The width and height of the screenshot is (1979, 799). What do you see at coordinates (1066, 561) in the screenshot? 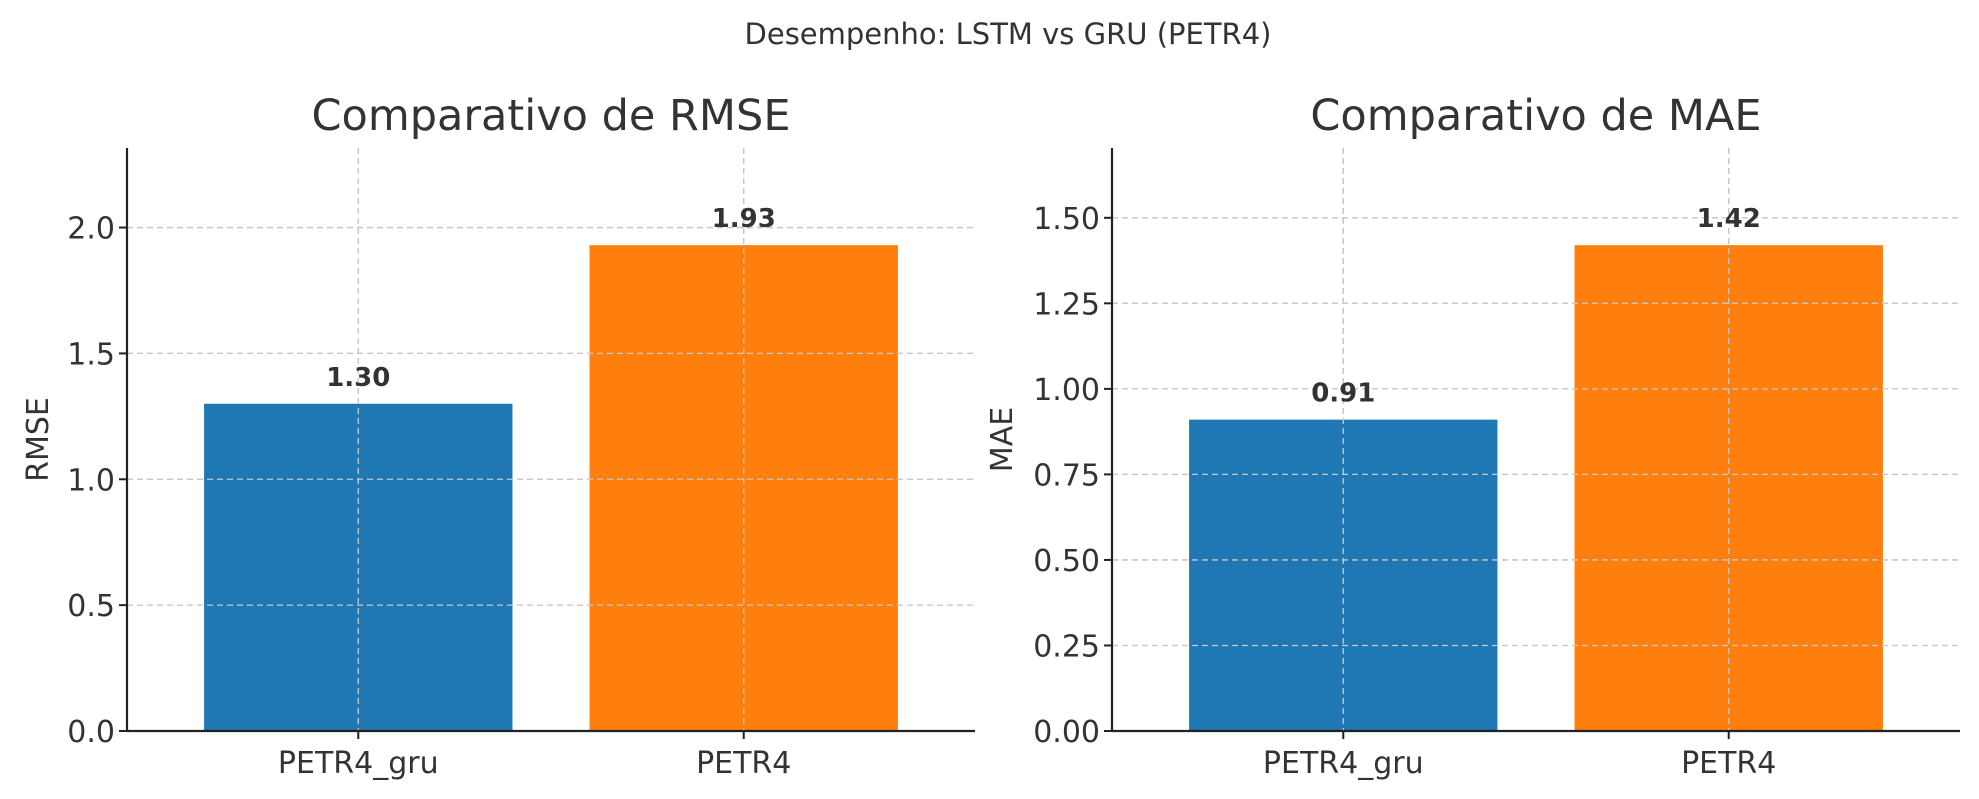
I see `mae-ytick-label: 0.50` at bounding box center [1066, 561].